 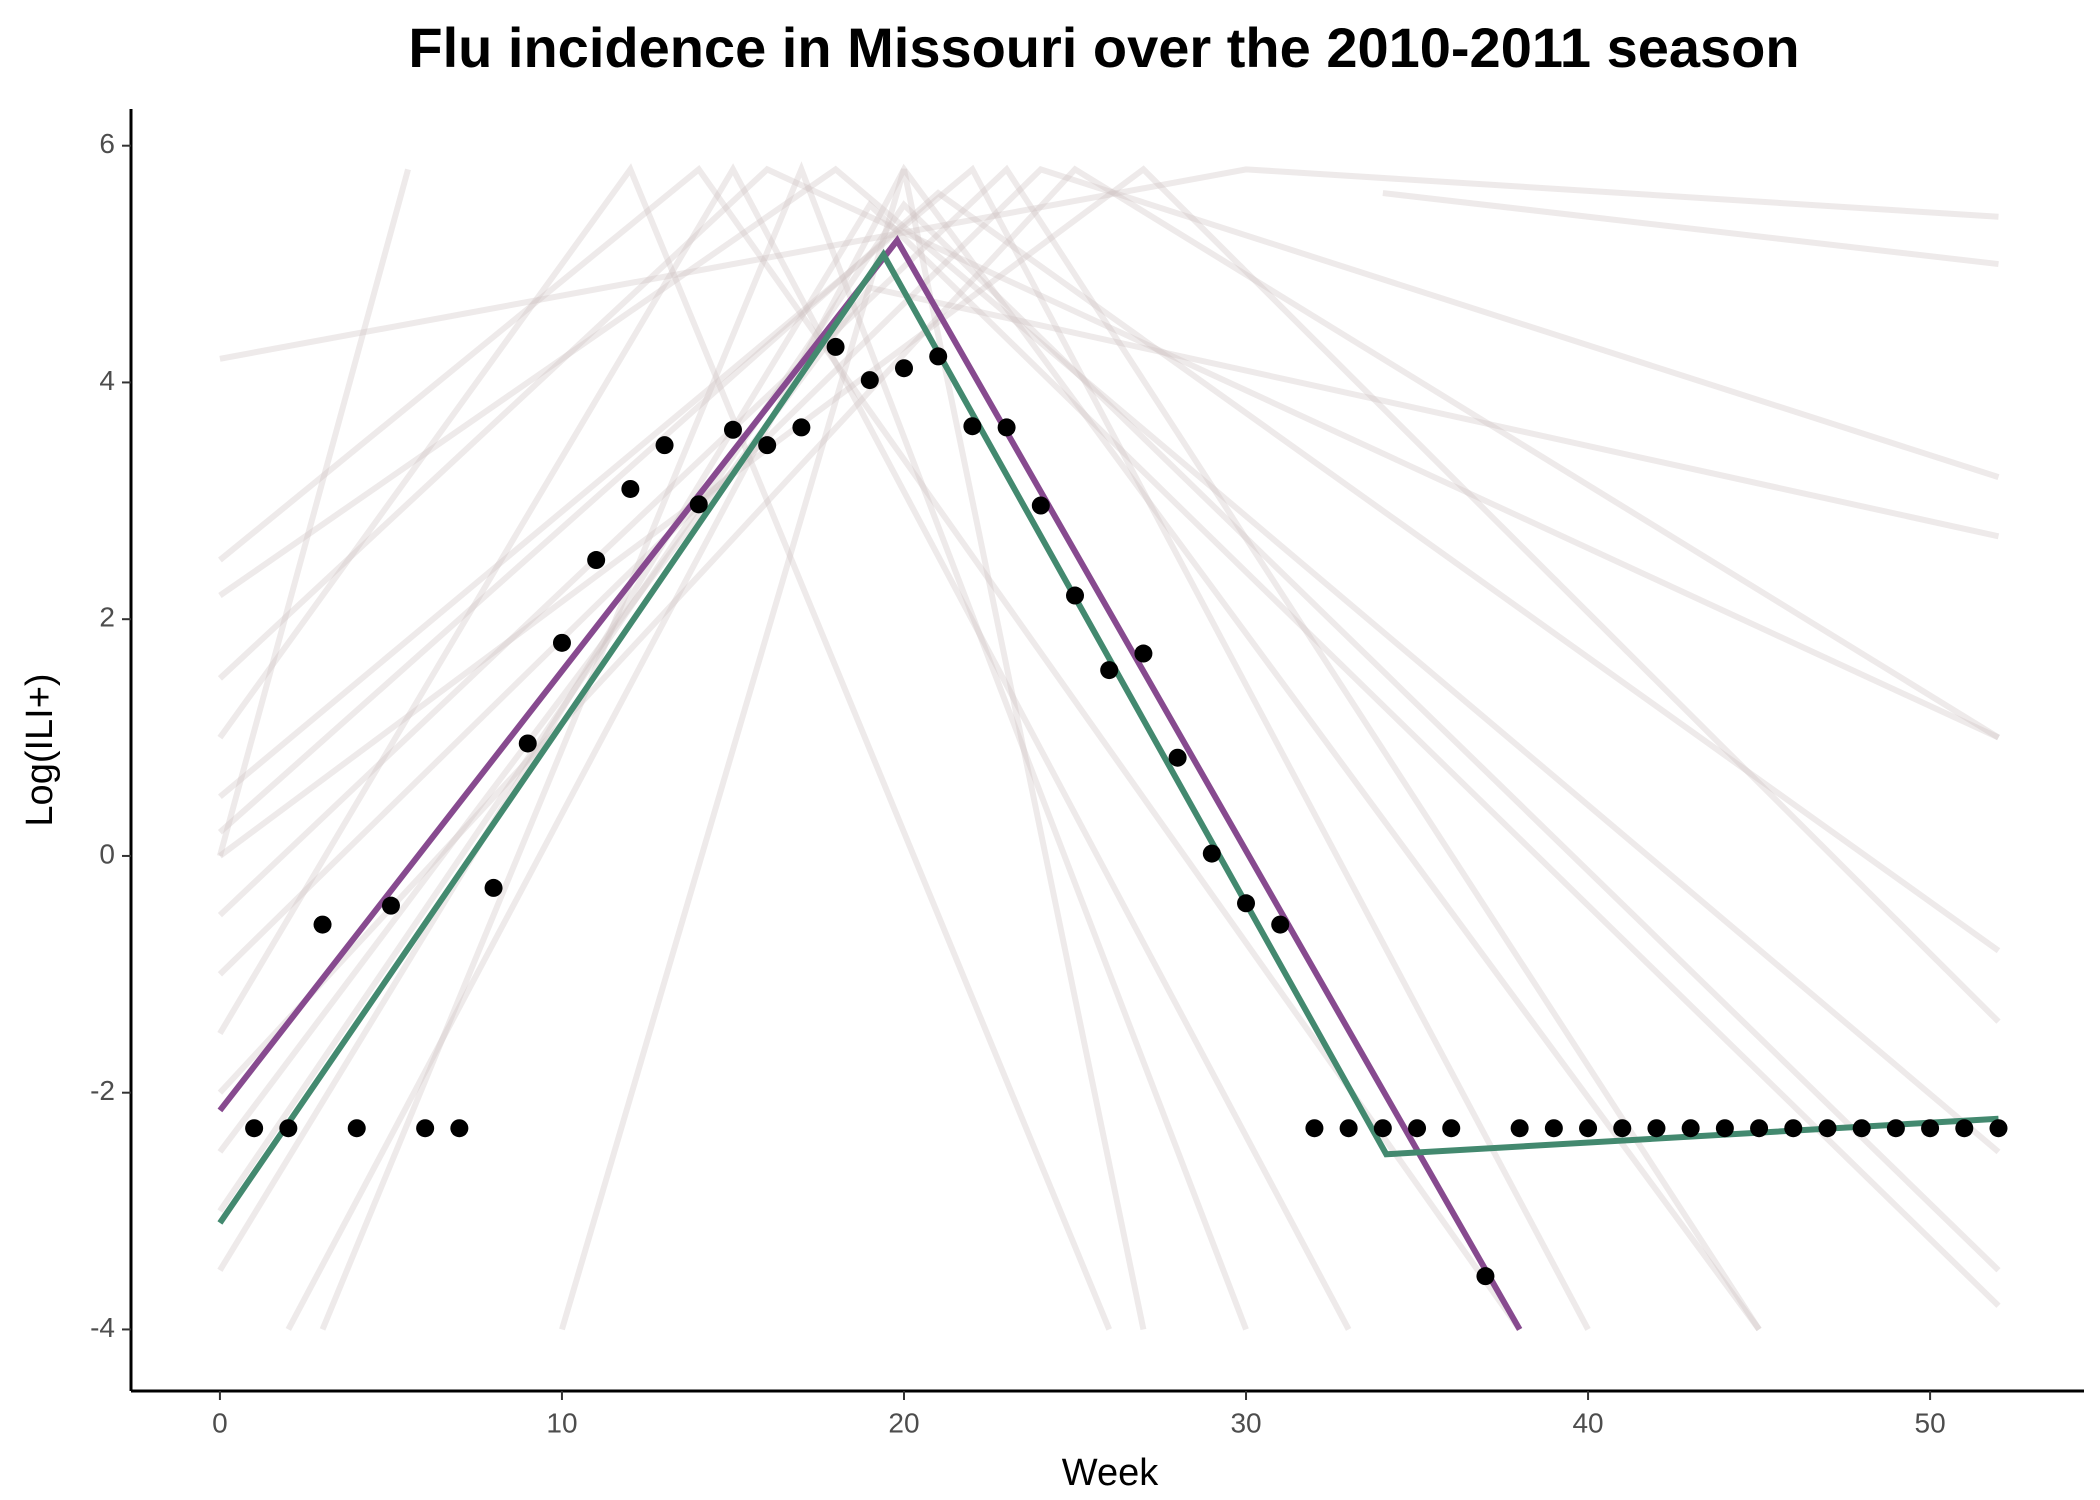 I want to click on x-tick-label: 20, so click(x=903, y=1422).